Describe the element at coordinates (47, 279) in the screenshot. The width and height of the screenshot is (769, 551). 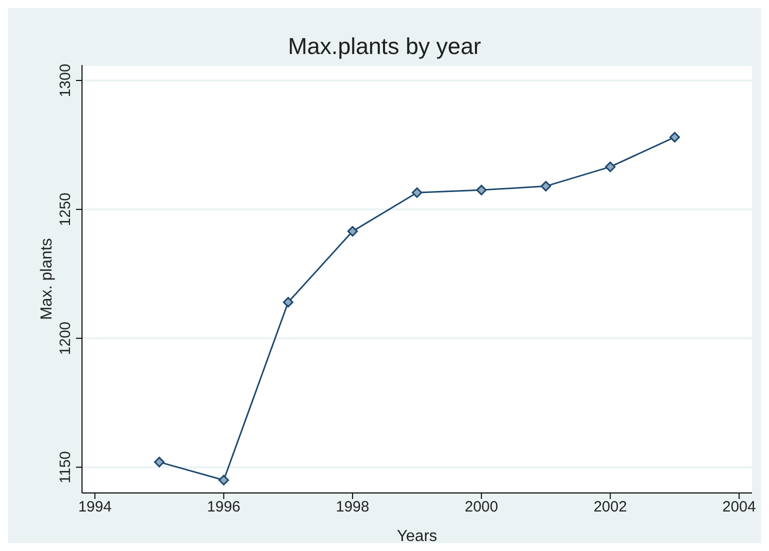
I see `y-axis-title: Max. plants` at that location.